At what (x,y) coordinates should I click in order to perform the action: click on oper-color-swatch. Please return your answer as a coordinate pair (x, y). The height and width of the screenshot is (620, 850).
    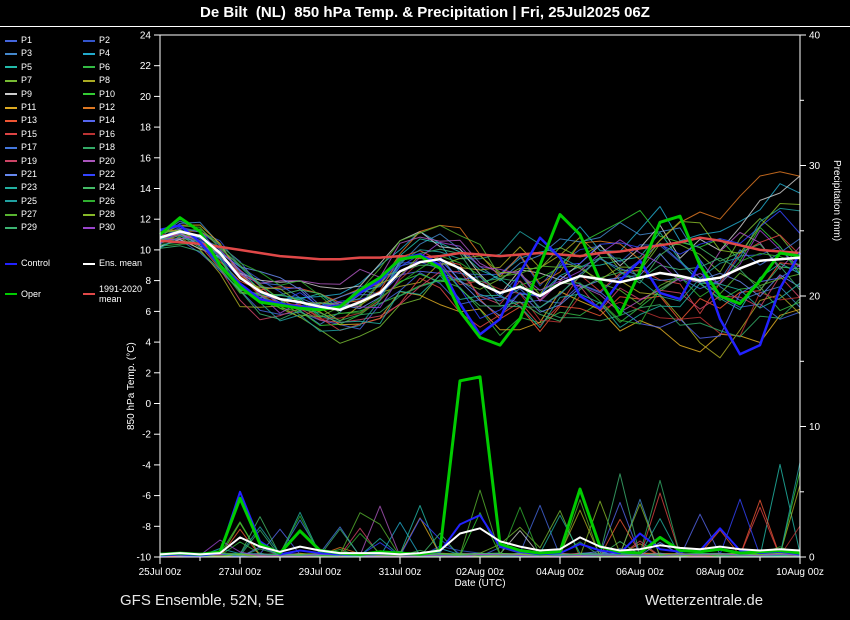
    Looking at the image, I should click on (11, 294).